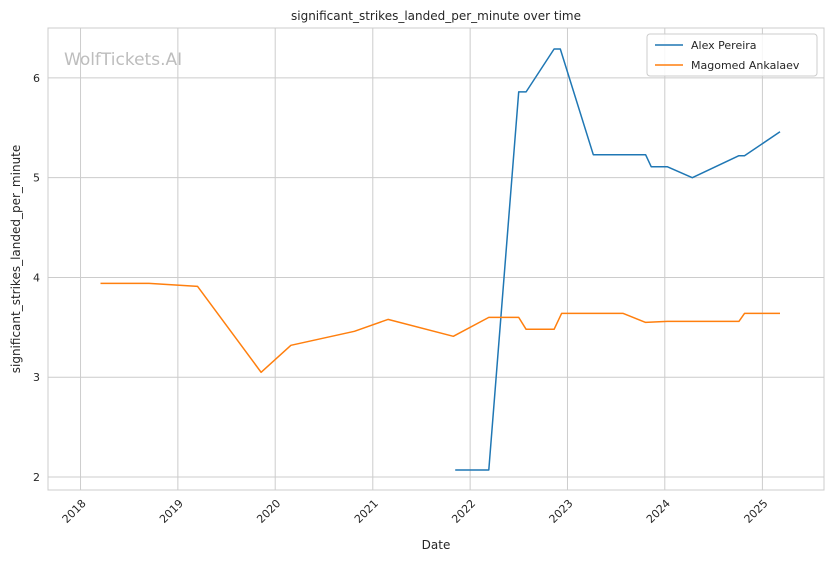 The image size is (832, 561). Describe the element at coordinates (436, 545) in the screenshot. I see `x-axis-label: Date` at that location.